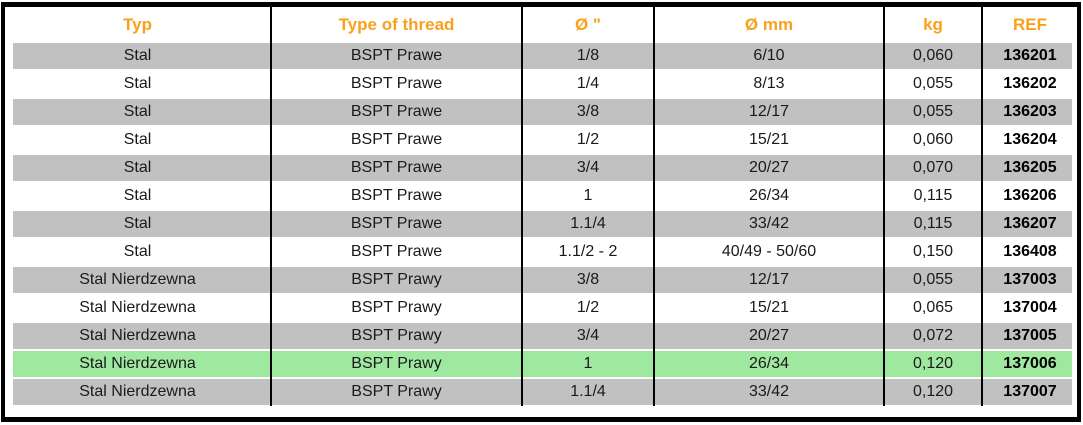 The height and width of the screenshot is (425, 1083). Describe the element at coordinates (589, 84) in the screenshot. I see `cell-diameter-inch: 1/4` at that location.